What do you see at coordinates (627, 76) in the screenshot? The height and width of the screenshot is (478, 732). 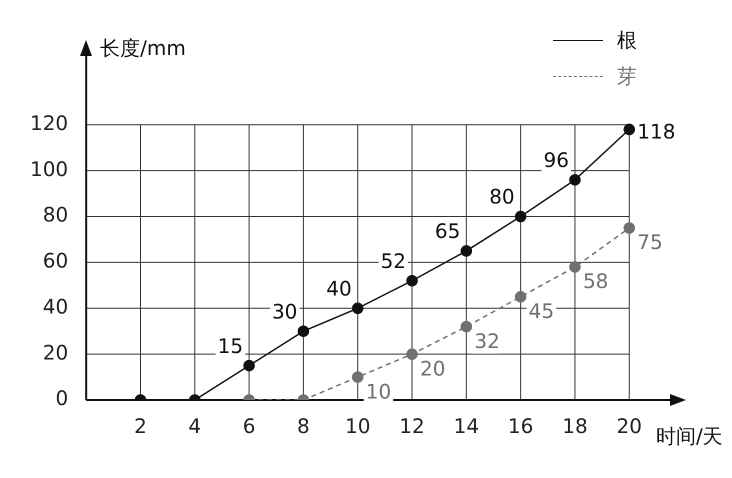 I see `legend-label: 芽` at bounding box center [627, 76].